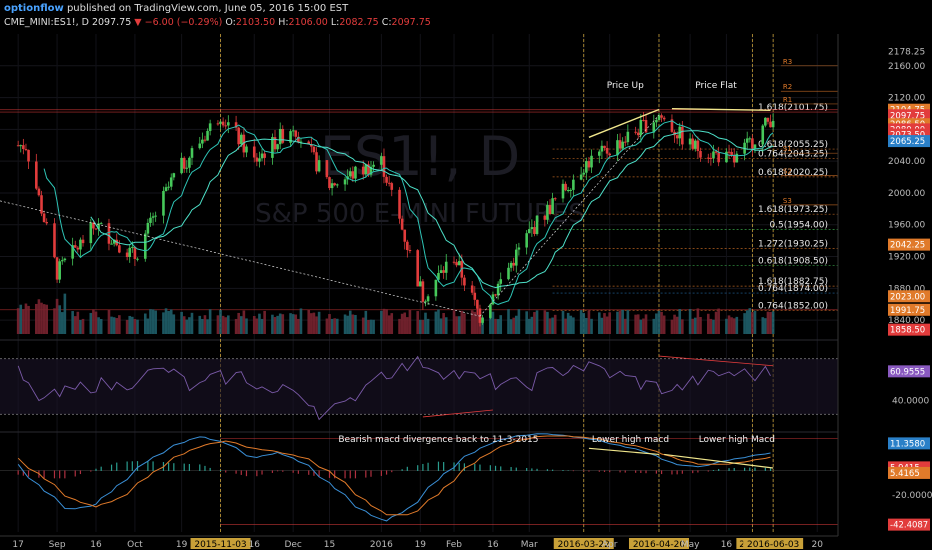 This screenshot has width=932, height=550. What do you see at coordinates (359, 22) in the screenshot?
I see `low-value: 2082.75` at bounding box center [359, 22].